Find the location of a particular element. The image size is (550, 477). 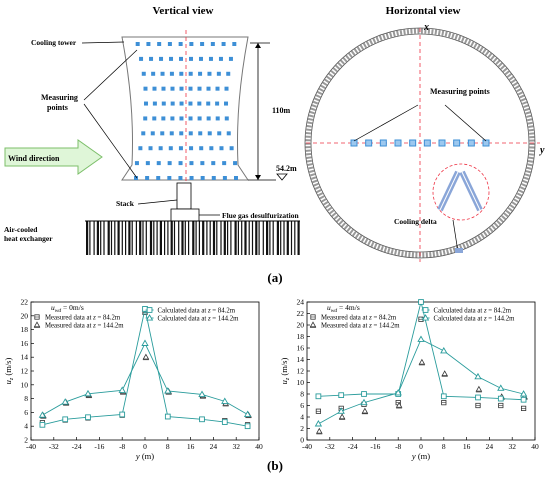

x-tick-label: -40 is located at coordinates (307, 446).